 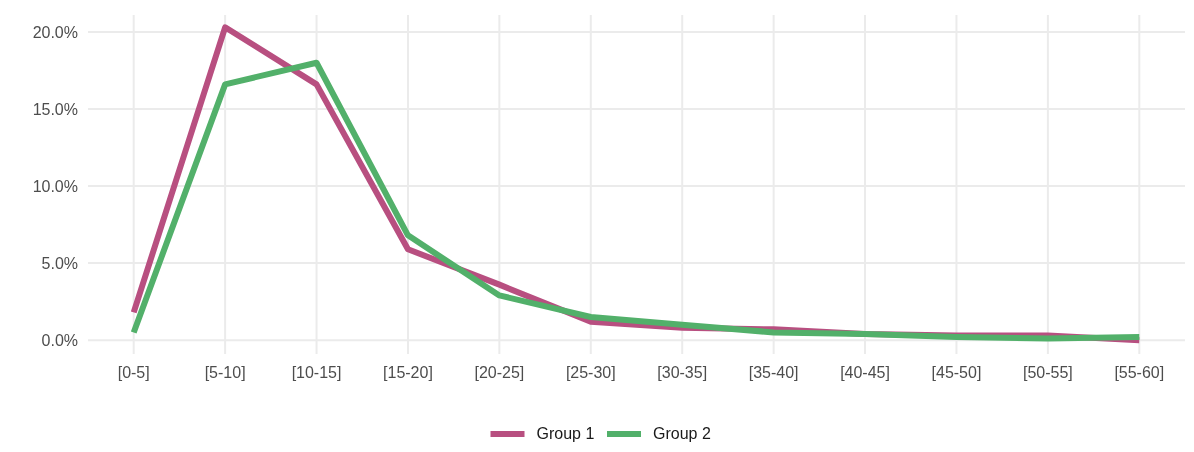 What do you see at coordinates (682, 433) in the screenshot?
I see `legend-label: Group 2` at bounding box center [682, 433].